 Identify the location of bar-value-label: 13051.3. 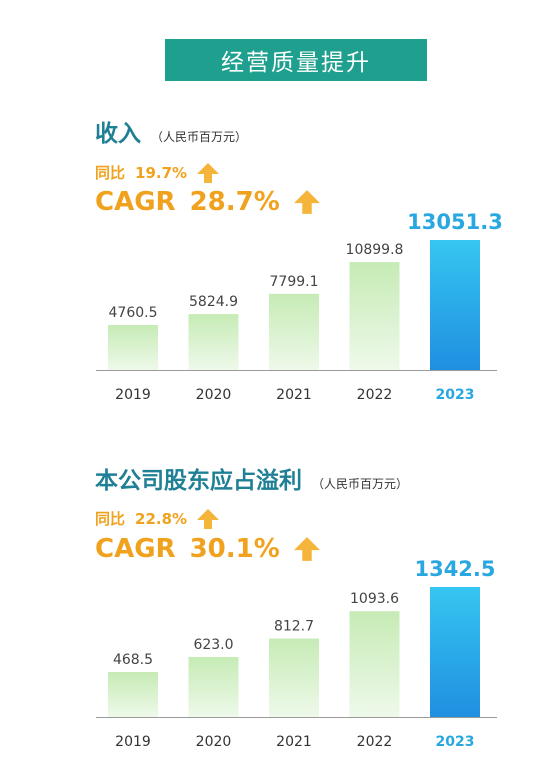
(455, 222).